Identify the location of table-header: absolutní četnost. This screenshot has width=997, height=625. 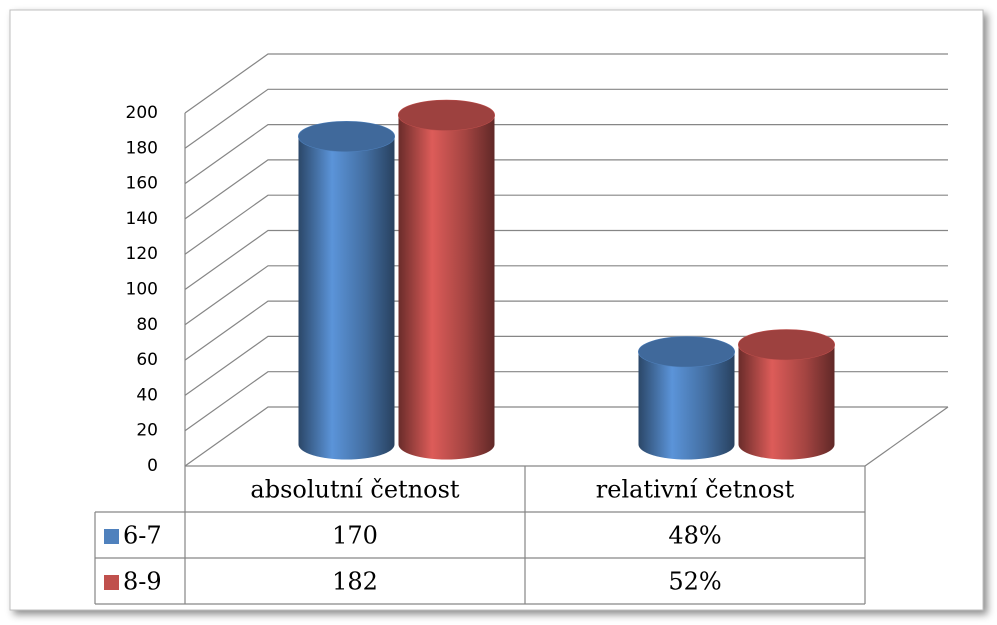
(354, 490).